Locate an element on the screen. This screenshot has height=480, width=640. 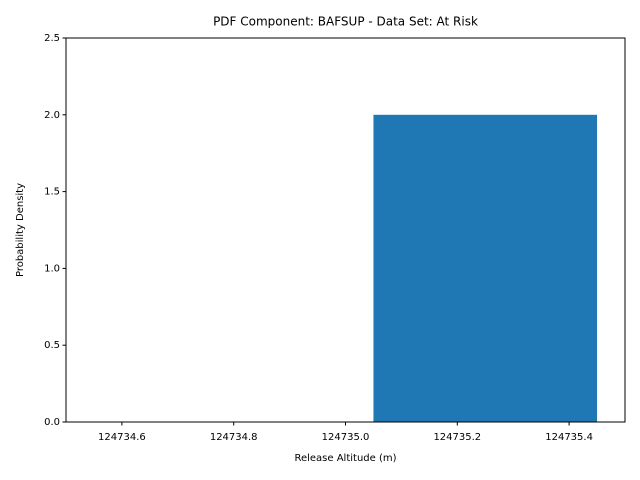
x-tick-label: 124735.0 is located at coordinates (346, 437).